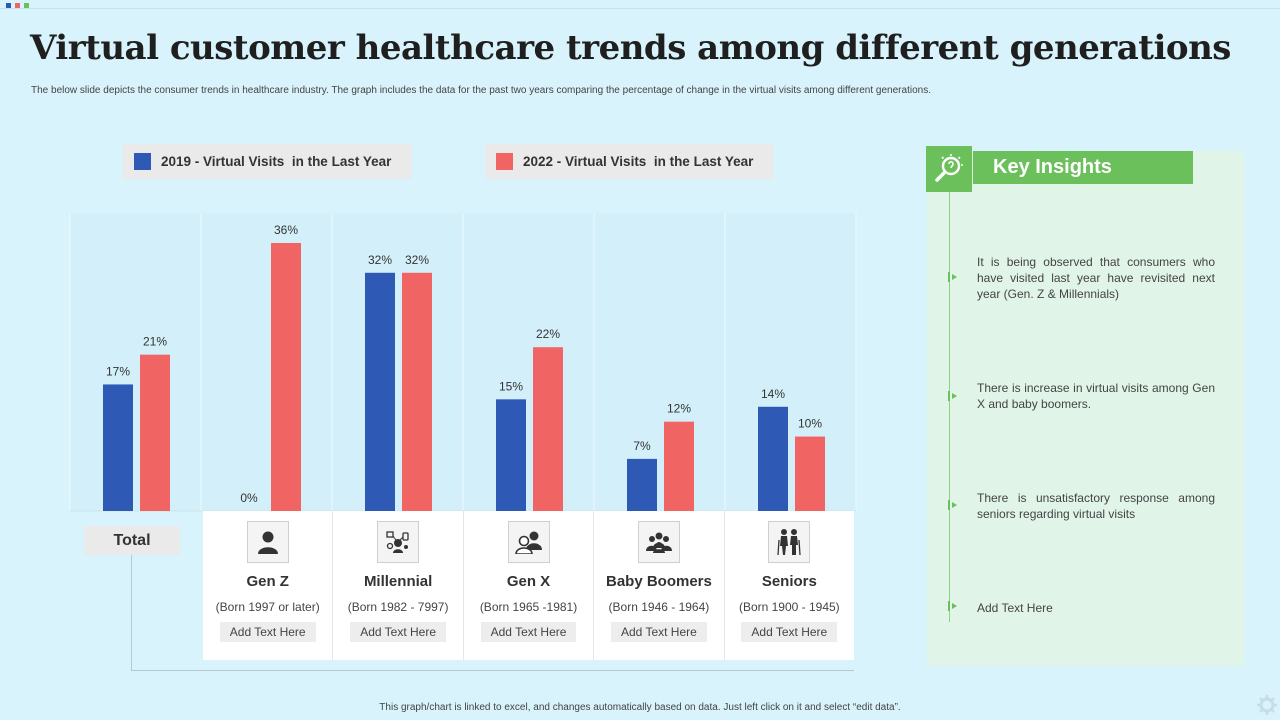 The image size is (1280, 720). What do you see at coordinates (155, 432) in the screenshot?
I see `bar-2022-total` at bounding box center [155, 432].